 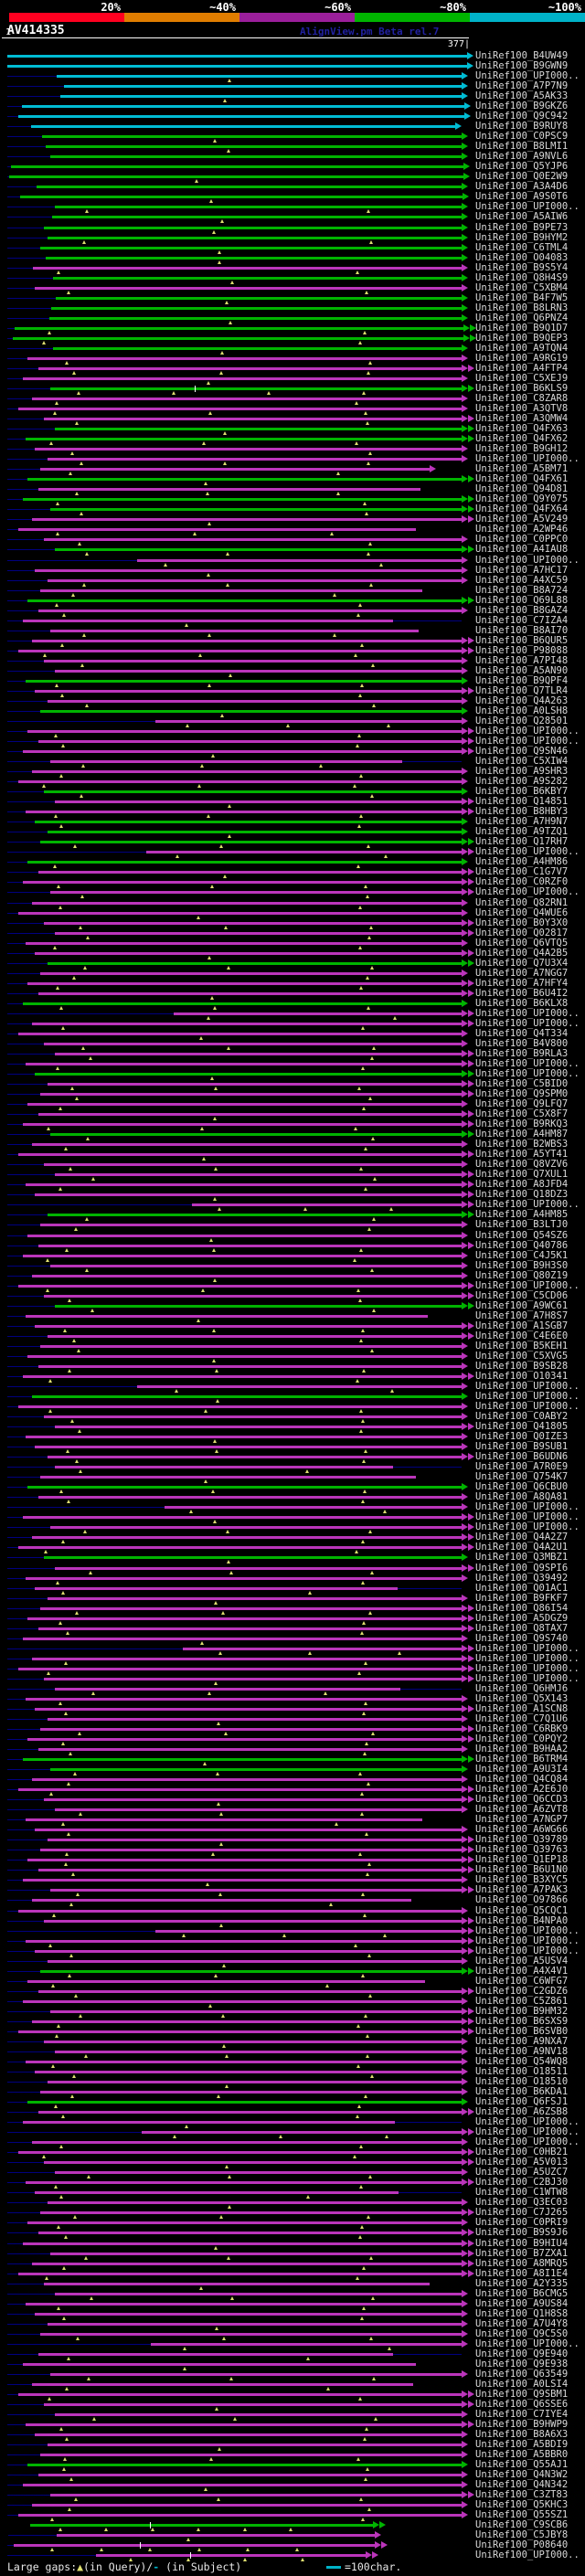 What do you see at coordinates (522, 2415) in the screenshot?
I see `hit-label: UniRef100_C7IYE4` at bounding box center [522, 2415].